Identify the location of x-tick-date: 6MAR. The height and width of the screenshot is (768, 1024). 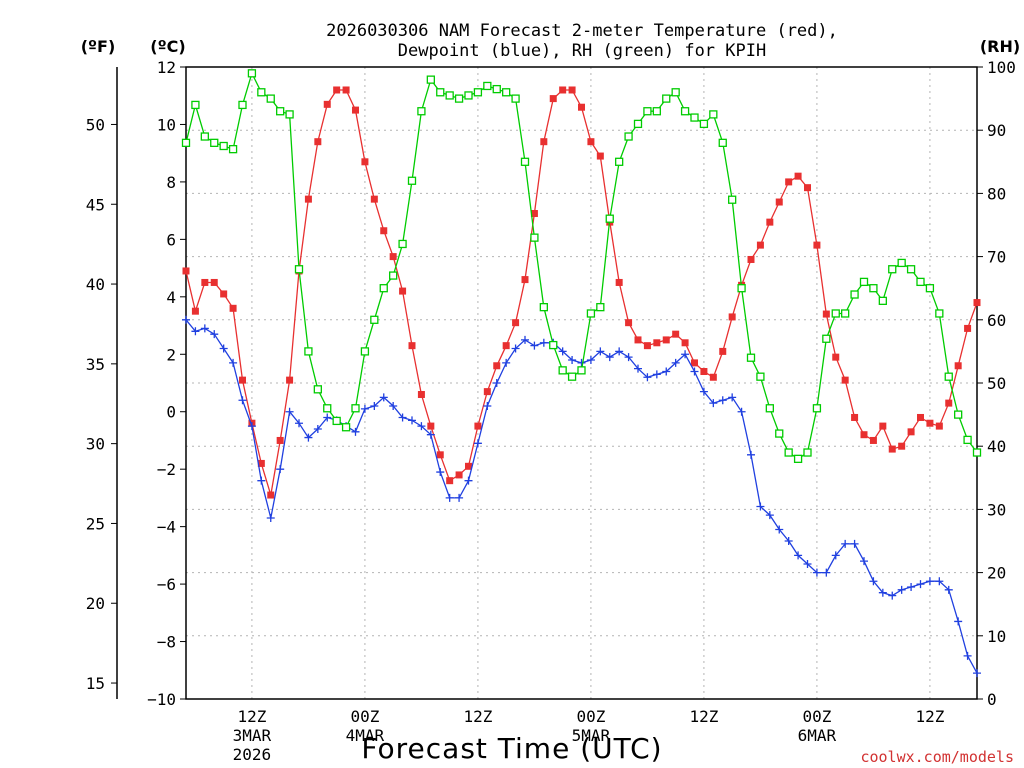
(817, 735).